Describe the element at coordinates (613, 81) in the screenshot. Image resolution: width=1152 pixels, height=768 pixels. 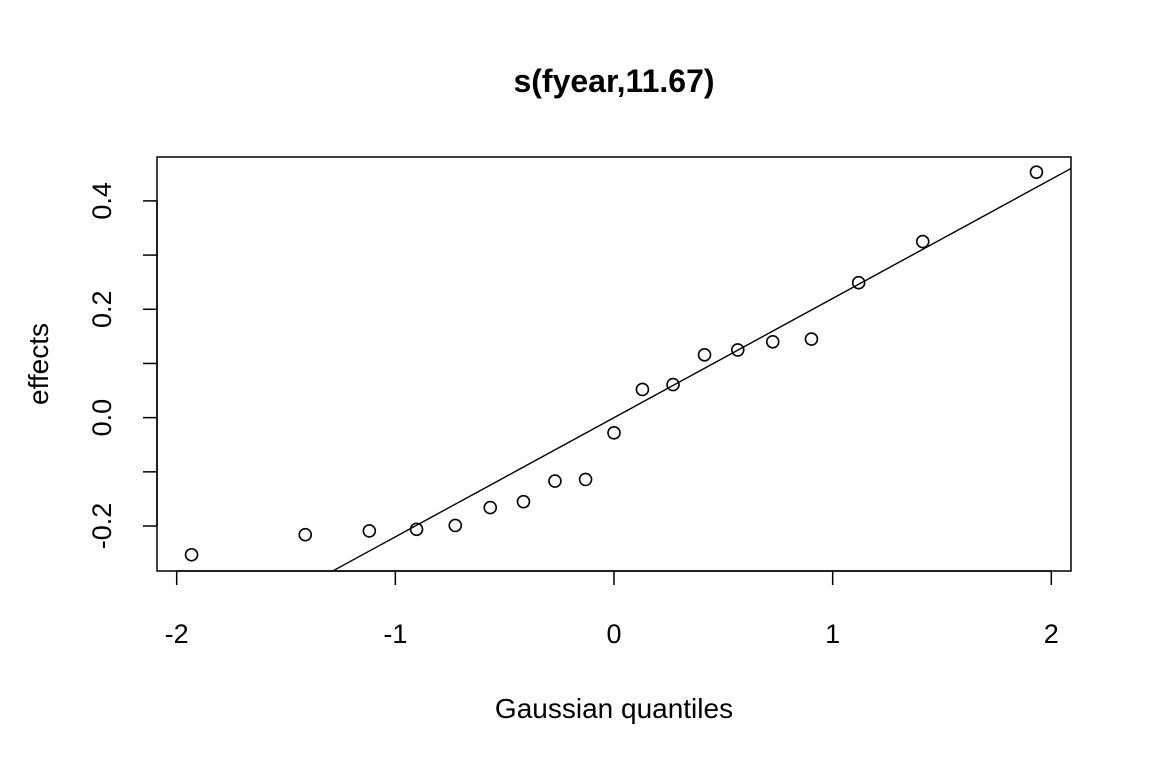
I see `chart-title: s(fyear,11.67)` at that location.